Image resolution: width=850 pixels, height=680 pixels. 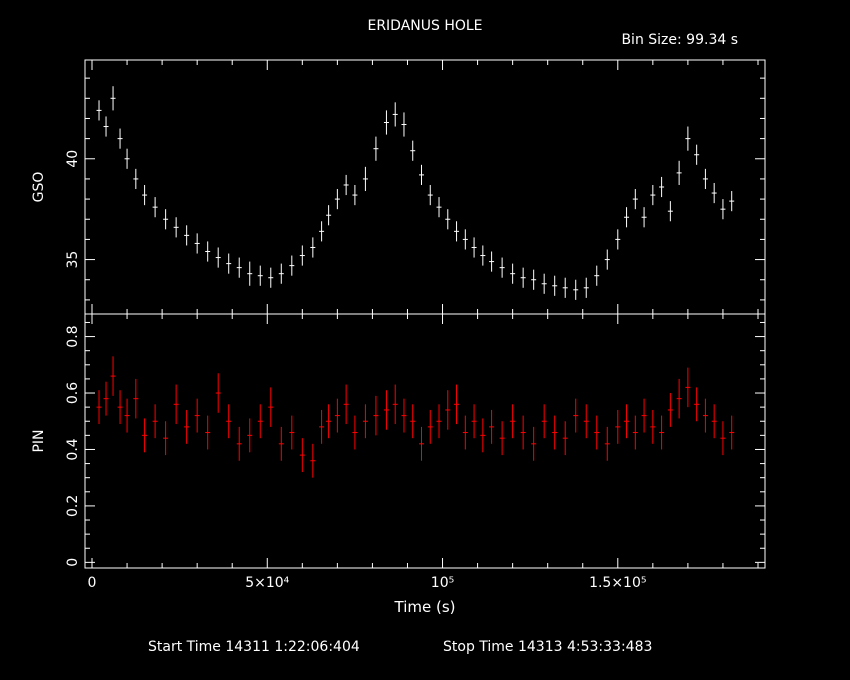 I want to click on y-tick-label: 0.2, so click(x=73, y=506).